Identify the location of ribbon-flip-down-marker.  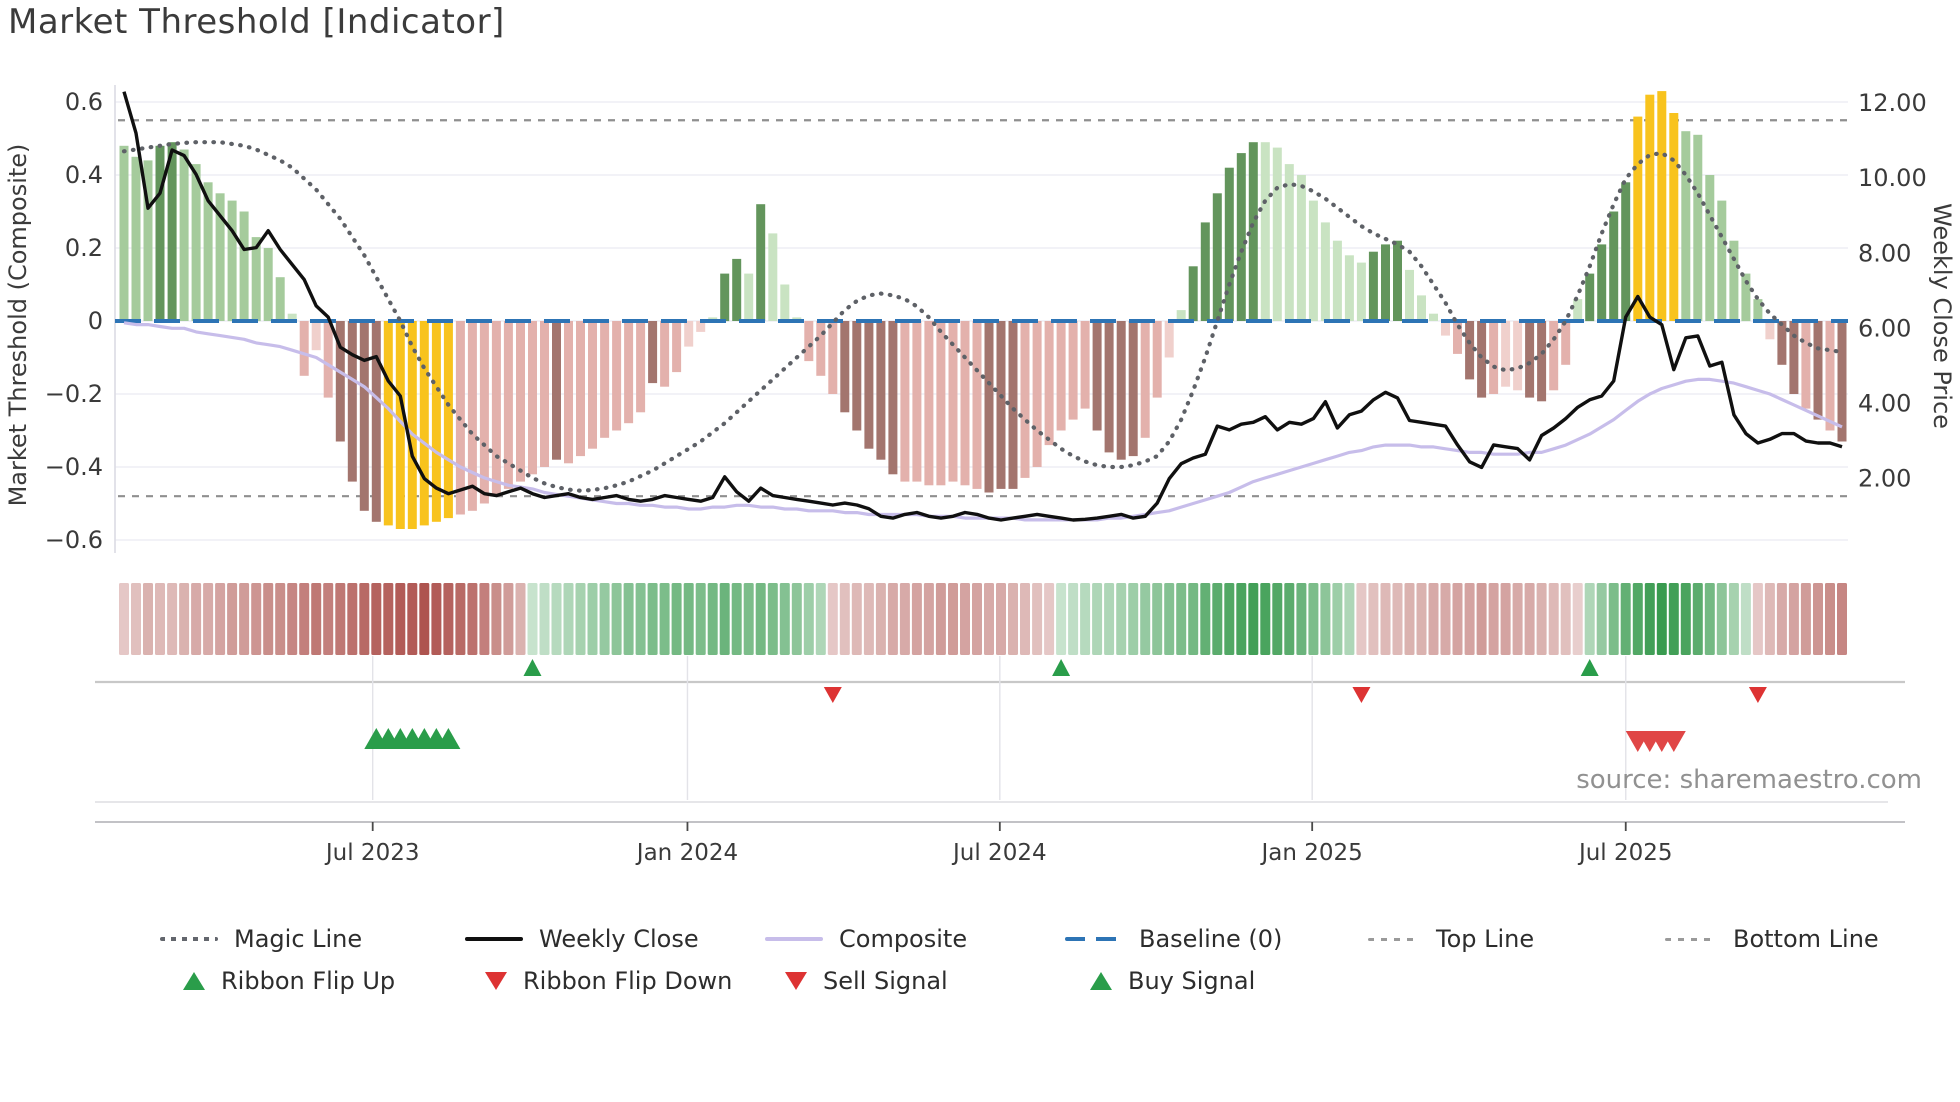
(1361, 695).